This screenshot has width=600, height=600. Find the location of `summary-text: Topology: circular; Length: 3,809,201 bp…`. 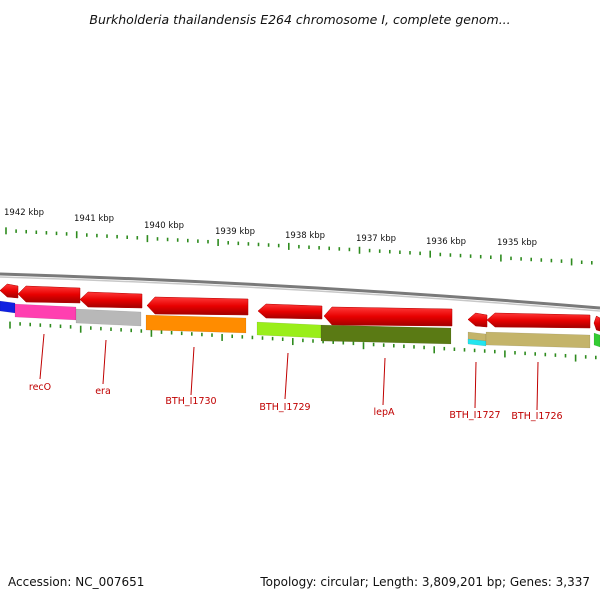

summary-text: Topology: circular; Length: 3,809,201 bp… is located at coordinates (424, 582).